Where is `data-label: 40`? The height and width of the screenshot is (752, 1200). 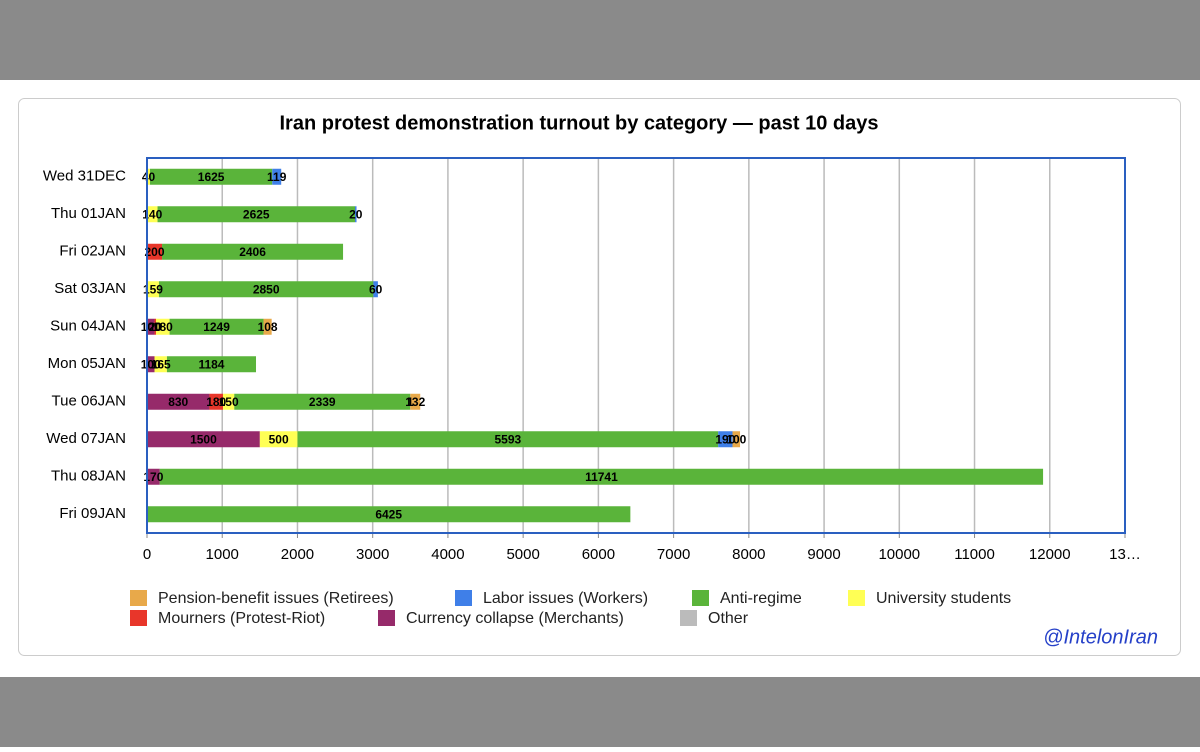 data-label: 40 is located at coordinates (149, 177).